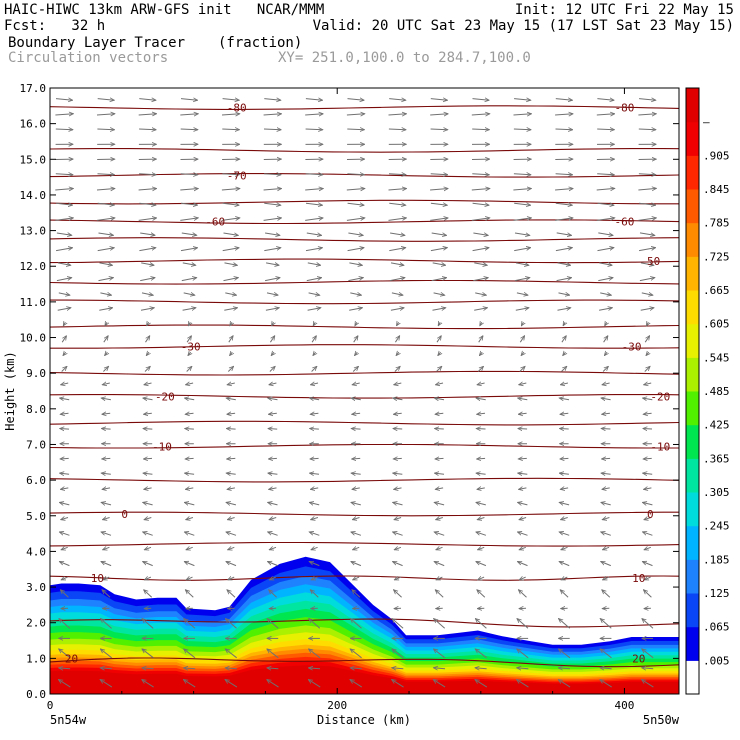  I want to click on y-tick-label: 3.0, so click(36, 587).